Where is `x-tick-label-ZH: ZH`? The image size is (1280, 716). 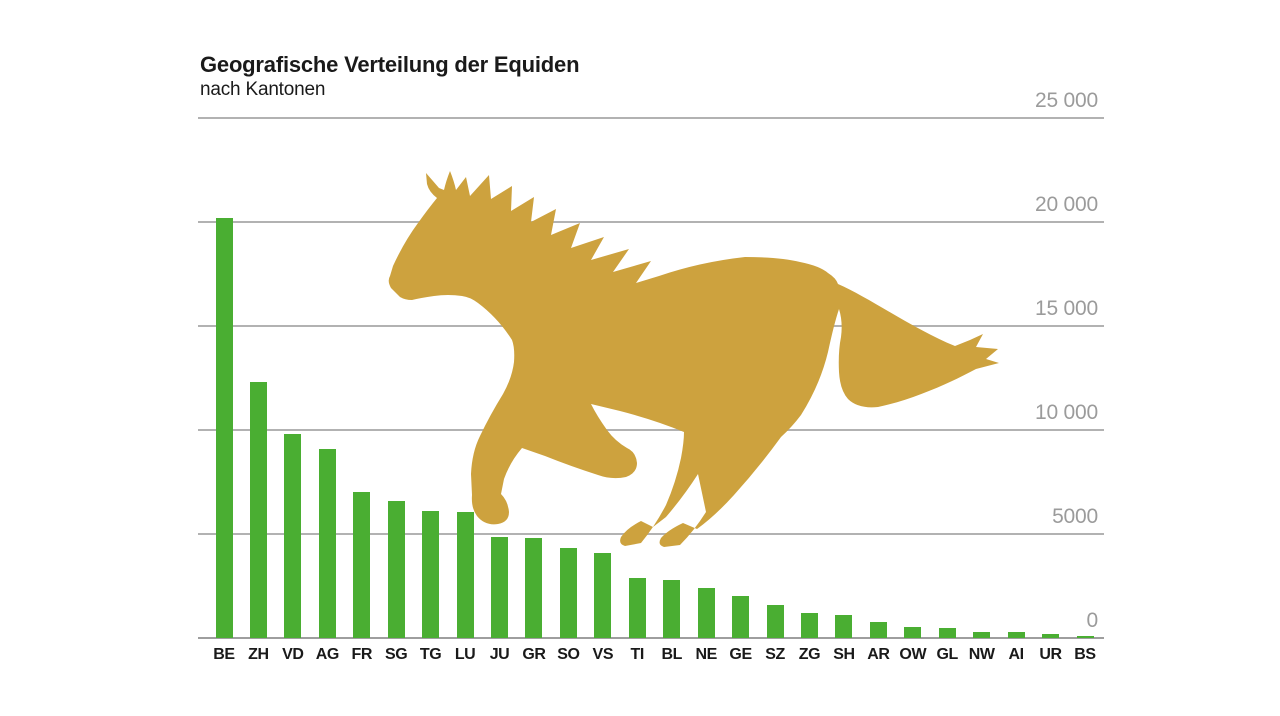 x-tick-label-ZH: ZH is located at coordinates (258, 654).